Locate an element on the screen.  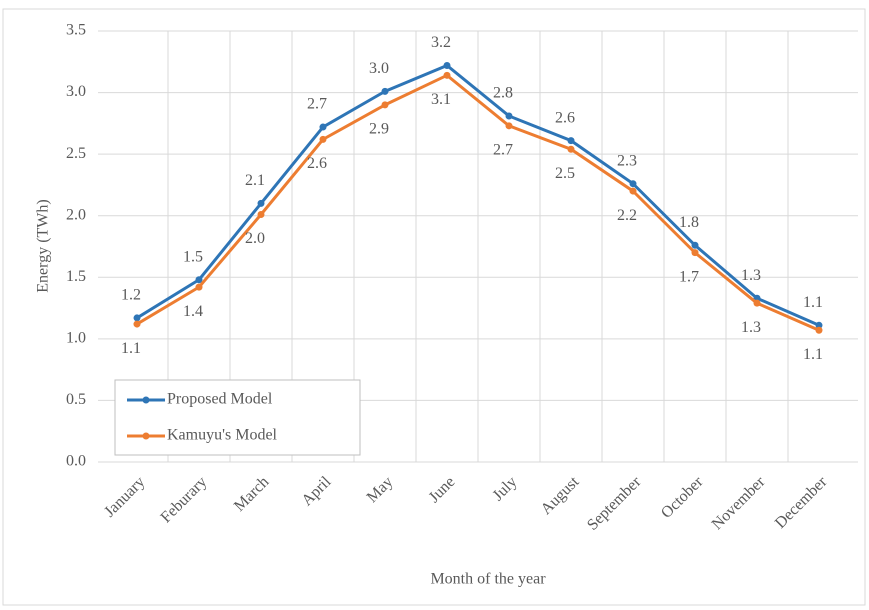
data-label: 2.5 is located at coordinates (565, 173).